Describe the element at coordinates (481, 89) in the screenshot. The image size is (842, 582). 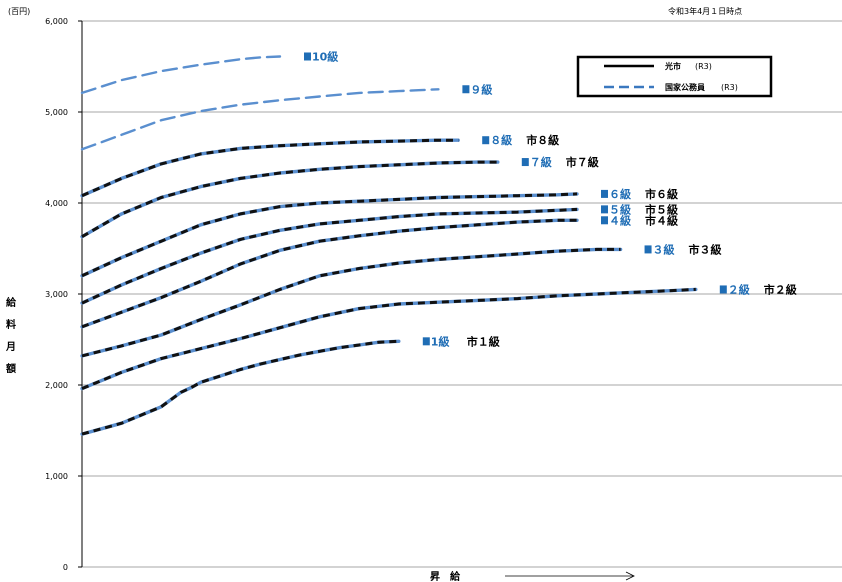
I see `national-grade-label: ９級` at that location.